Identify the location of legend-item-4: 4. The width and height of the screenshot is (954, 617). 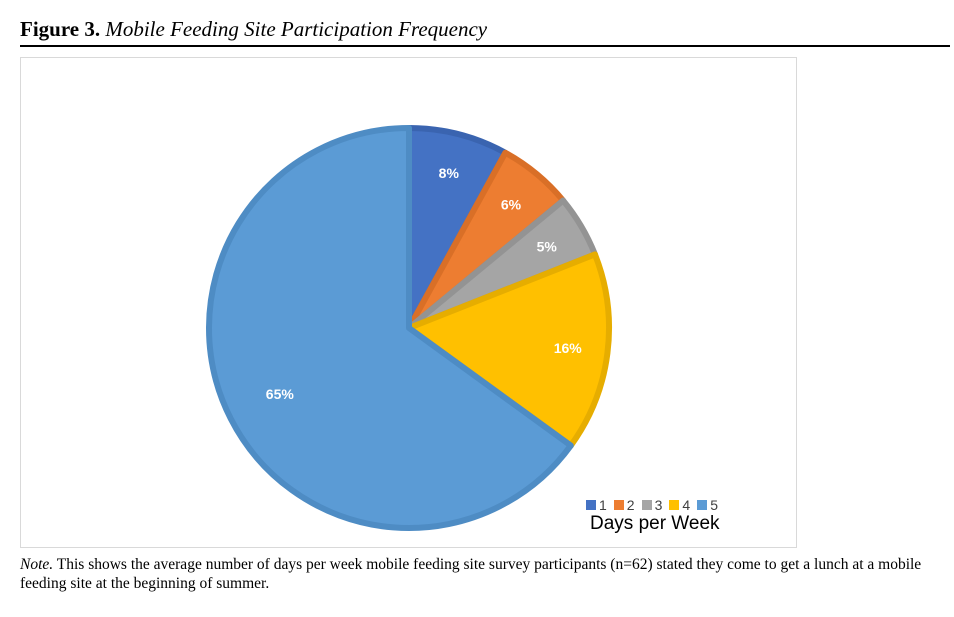
(679, 505).